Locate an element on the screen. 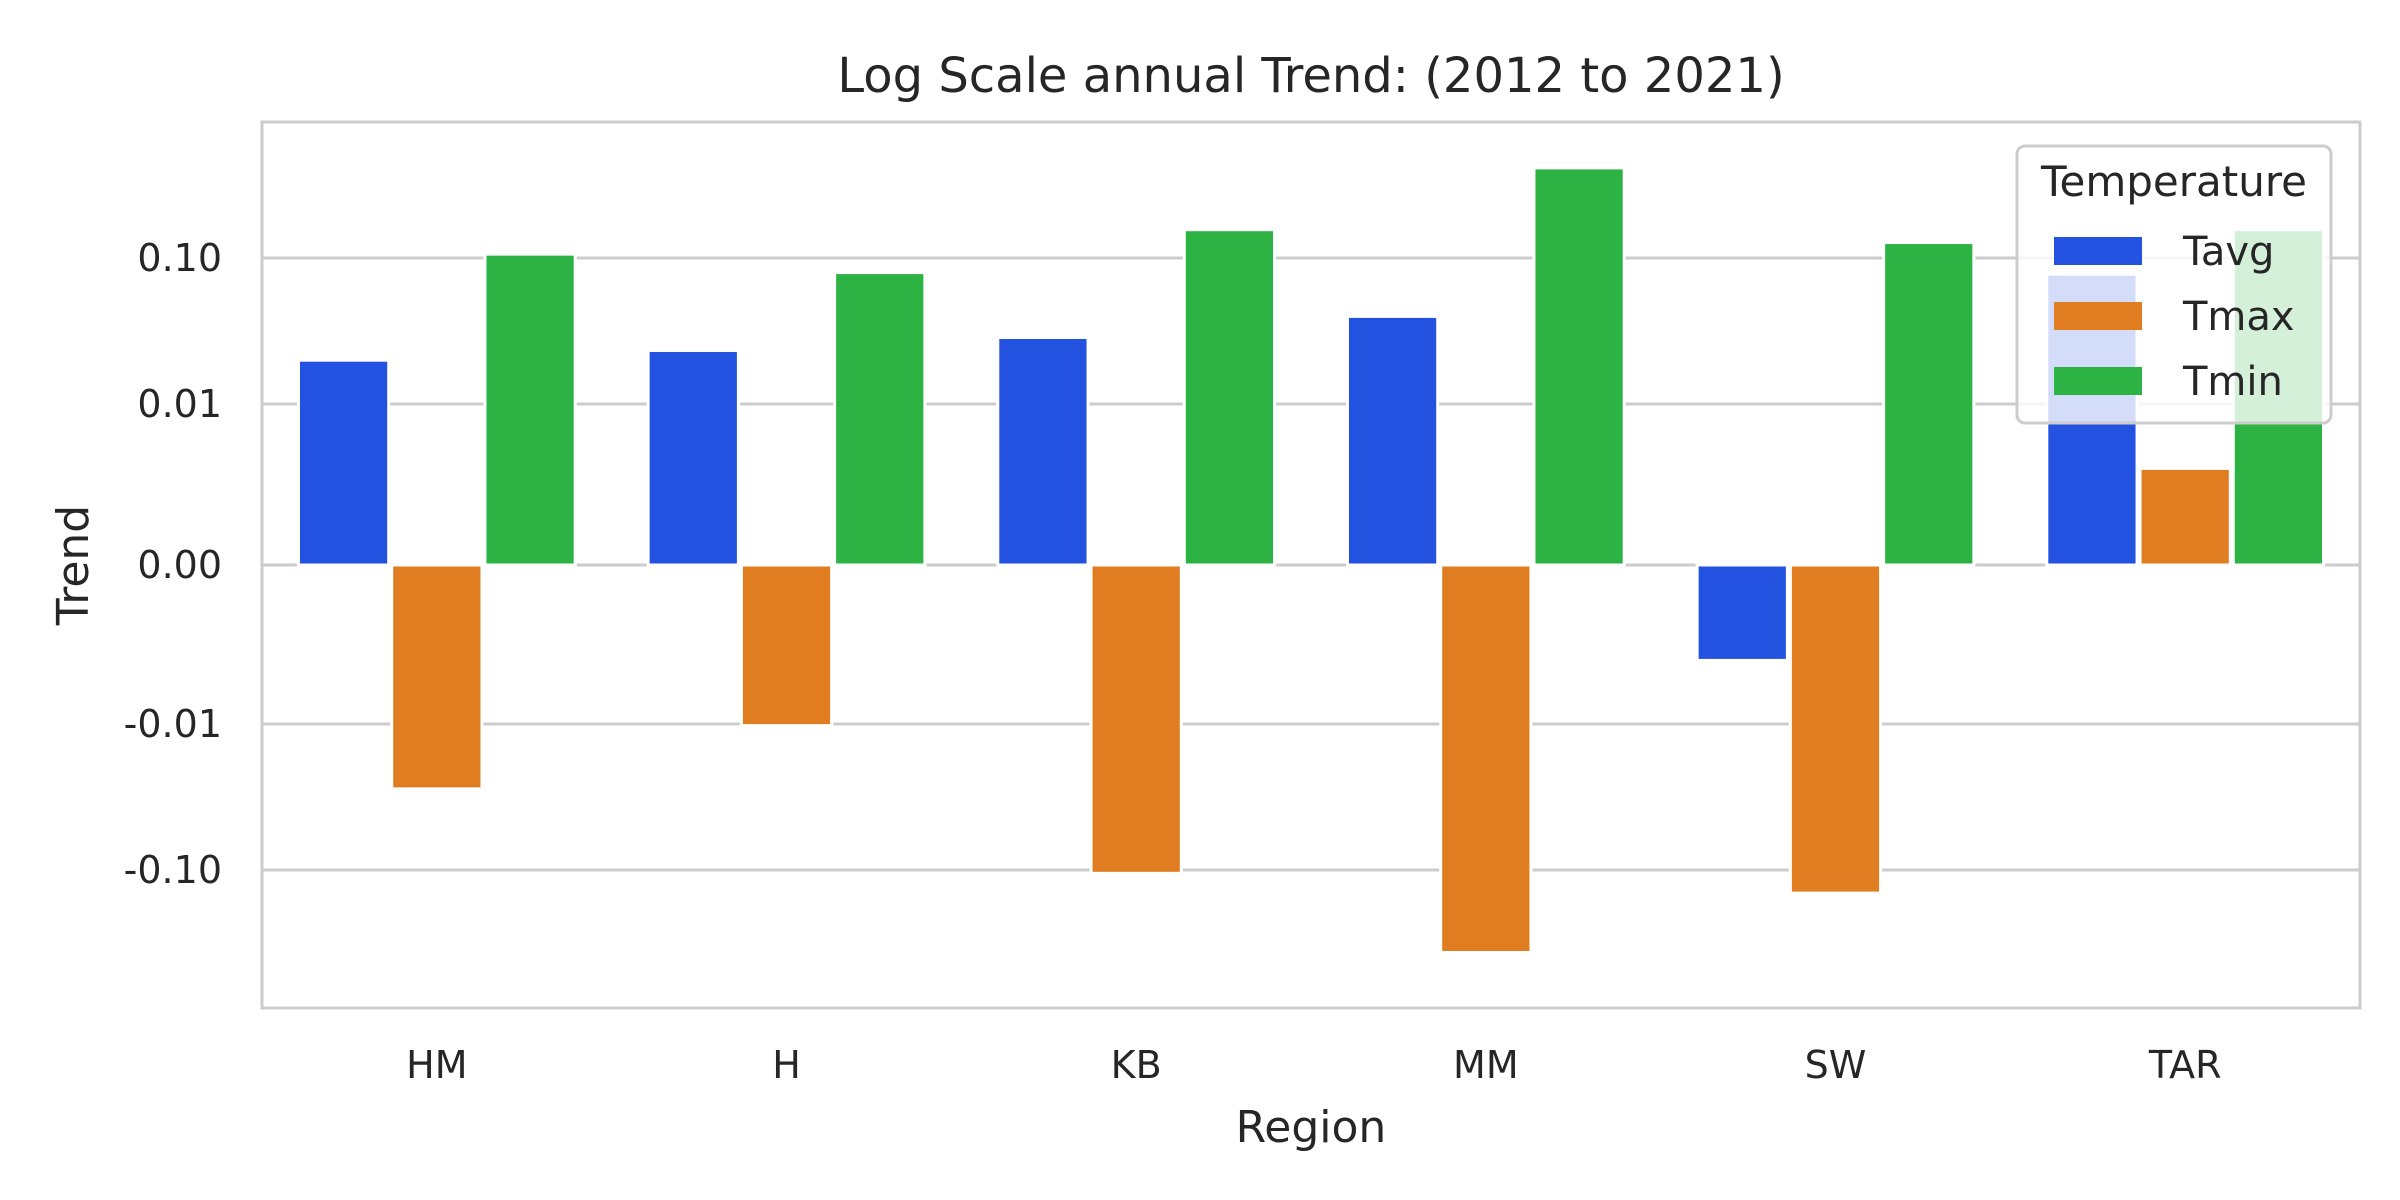  y-tick-label: -0.01 is located at coordinates (173, 724).